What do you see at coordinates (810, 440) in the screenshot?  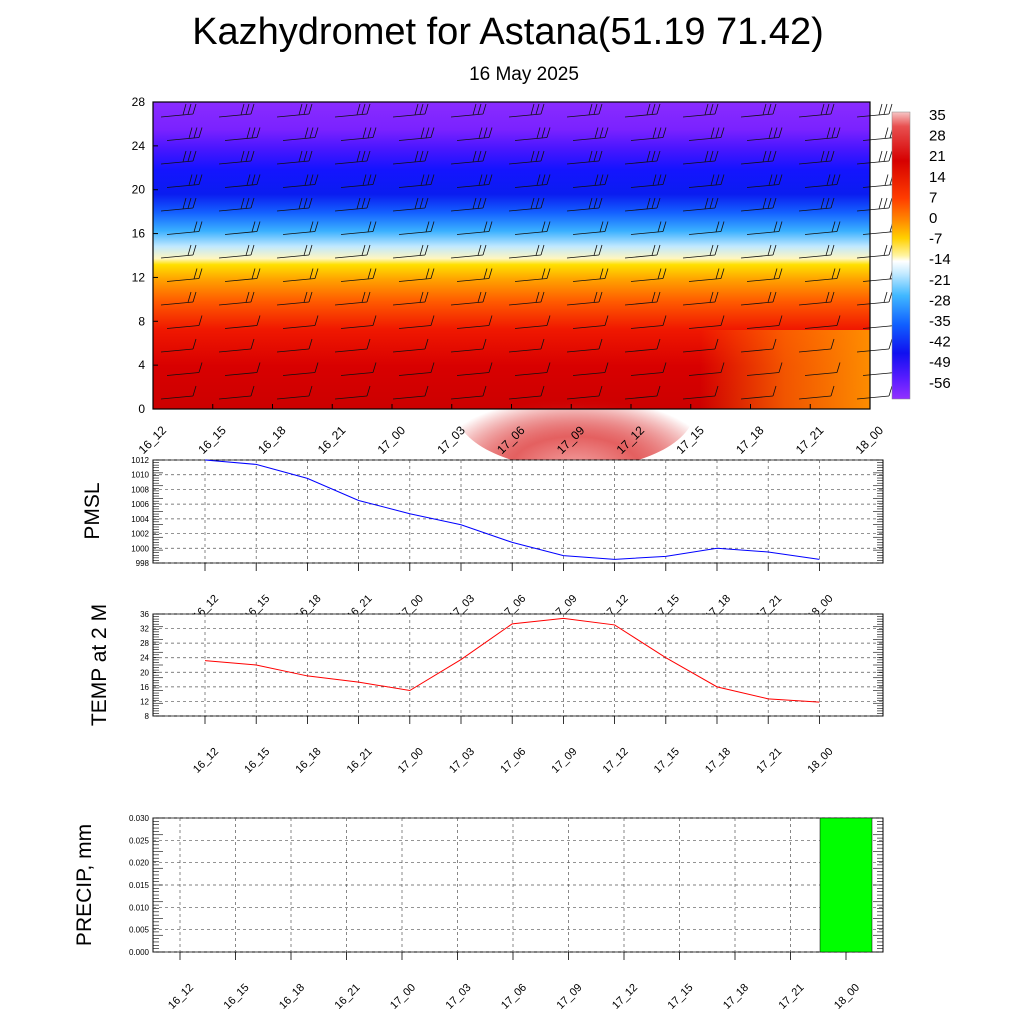 I see `heatmap-xtick-label: 17_21` at bounding box center [810, 440].